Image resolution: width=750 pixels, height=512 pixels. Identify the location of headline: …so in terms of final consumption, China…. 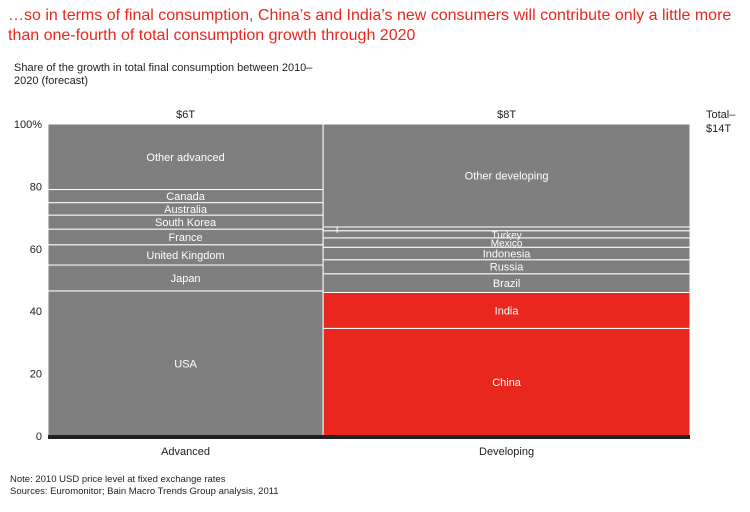
(370, 25).